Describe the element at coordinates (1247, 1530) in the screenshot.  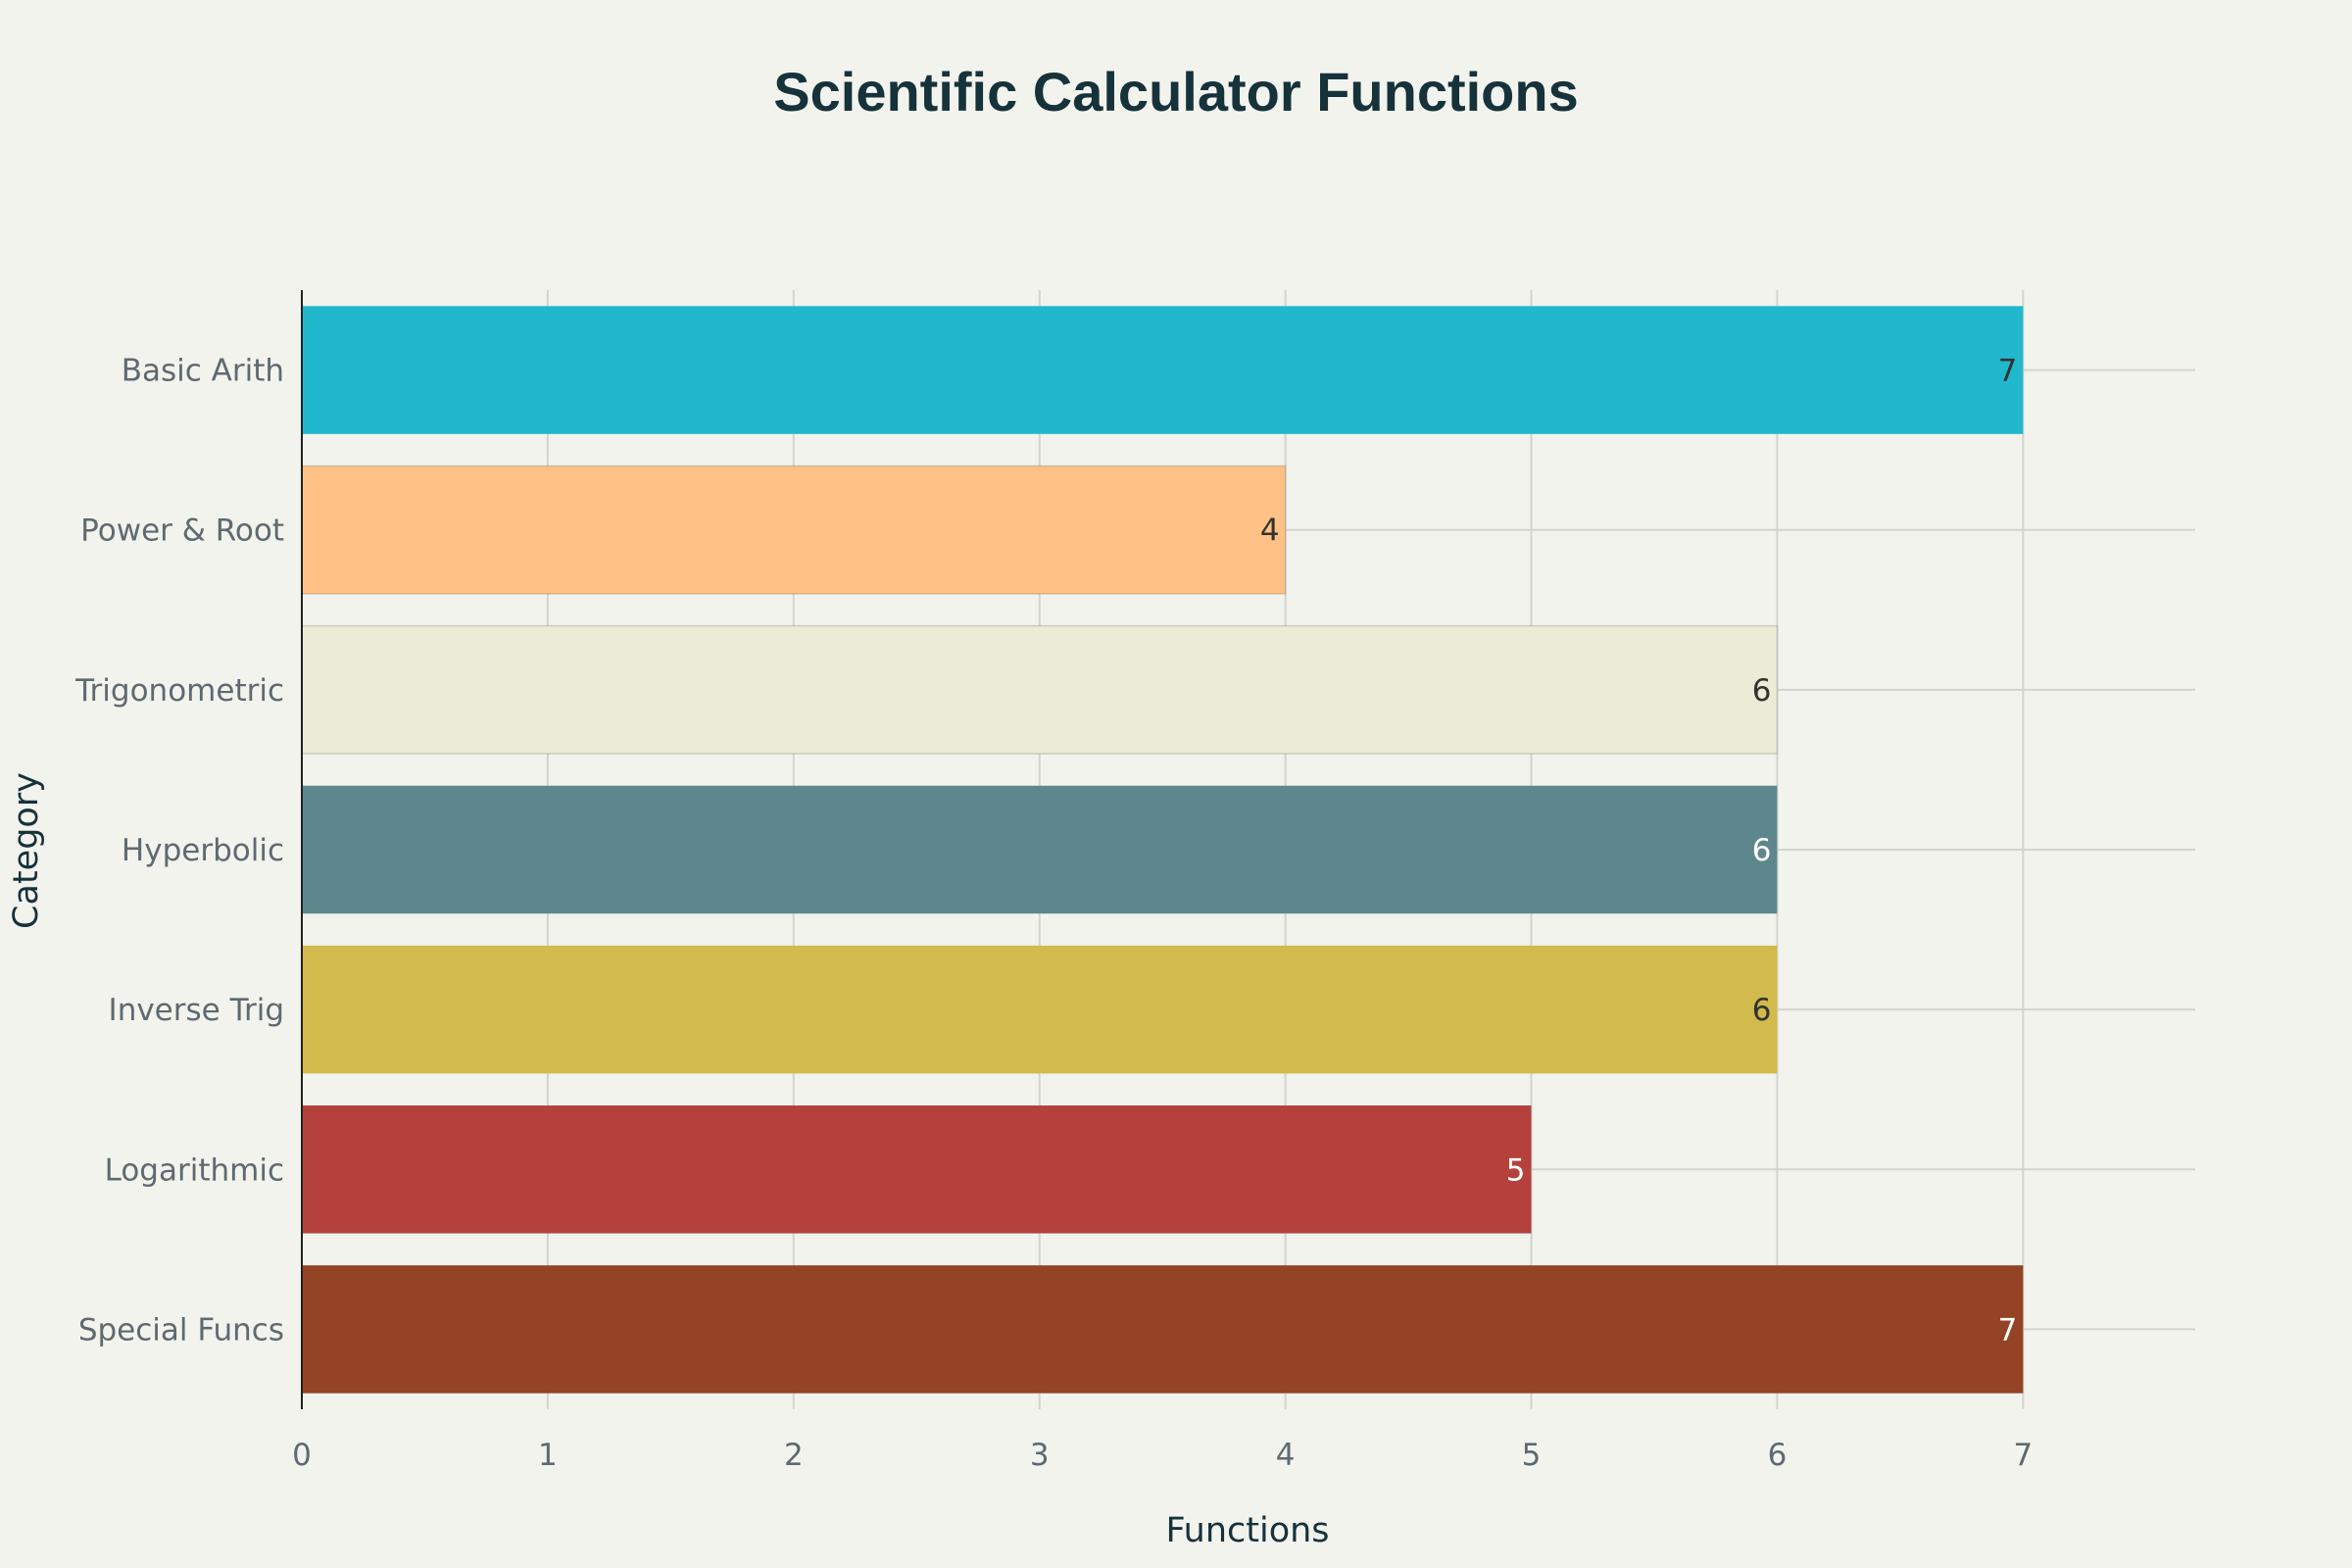
I see `x-axis-title: Functions` at that location.